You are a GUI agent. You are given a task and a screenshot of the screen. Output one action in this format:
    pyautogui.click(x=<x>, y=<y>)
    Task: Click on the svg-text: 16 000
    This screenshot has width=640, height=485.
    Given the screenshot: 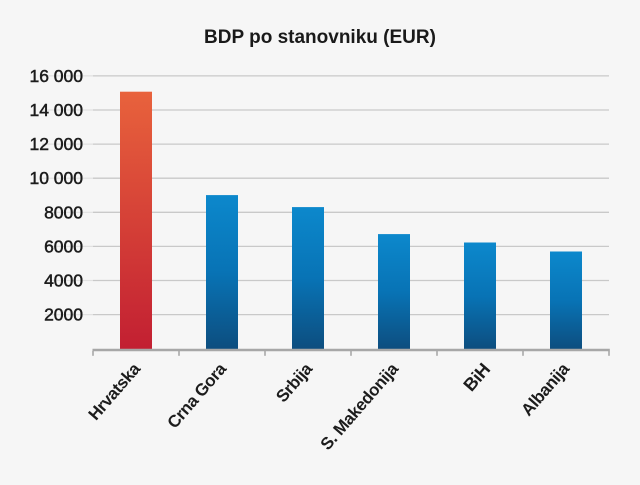 What is the action you would take?
    pyautogui.click(x=56, y=76)
    